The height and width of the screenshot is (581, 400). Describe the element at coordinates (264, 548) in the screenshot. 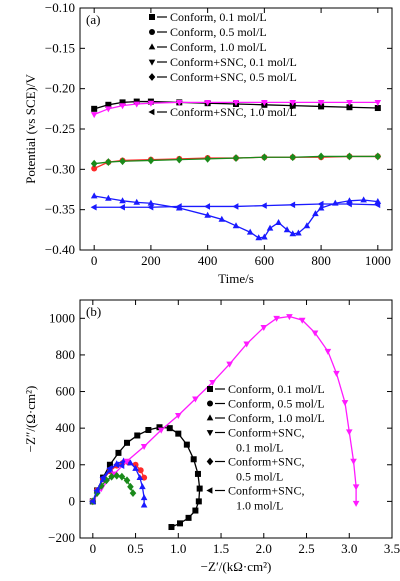

I see `x-tick-label: 2.0` at that location.